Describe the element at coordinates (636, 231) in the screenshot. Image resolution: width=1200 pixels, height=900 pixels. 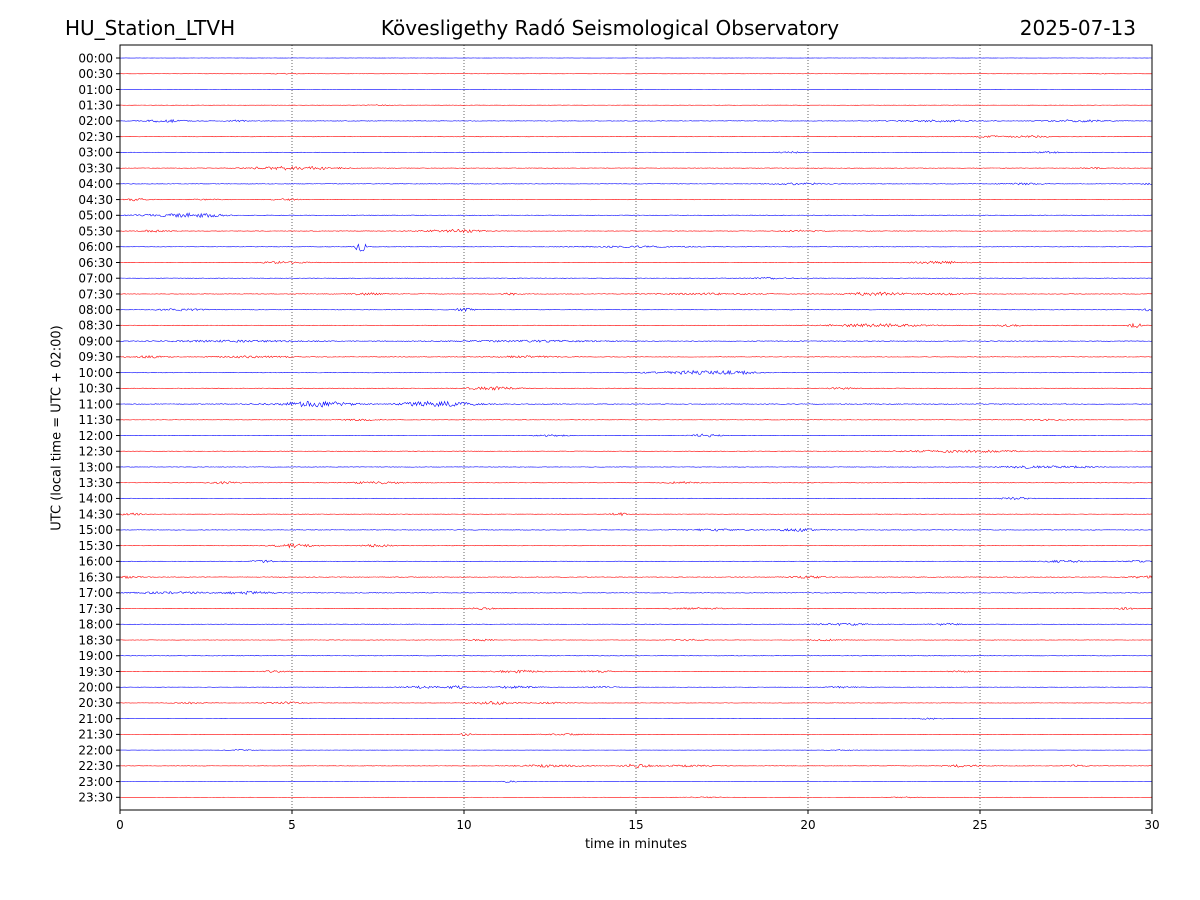
I see `trace-05:30` at that location.